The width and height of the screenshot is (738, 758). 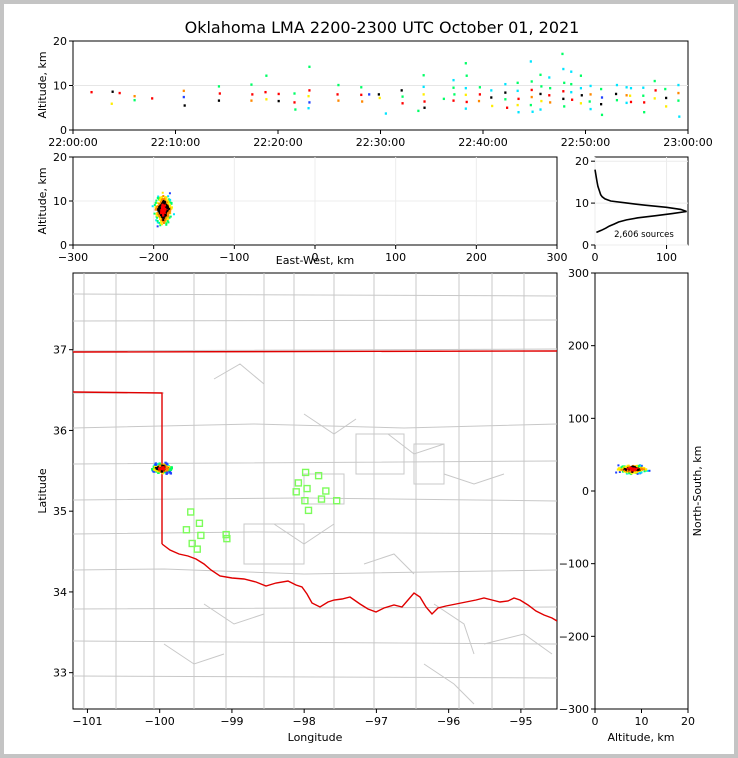 What do you see at coordinates (160, 721) in the screenshot?
I see `longitude-tick-label: −100` at bounding box center [160, 721].